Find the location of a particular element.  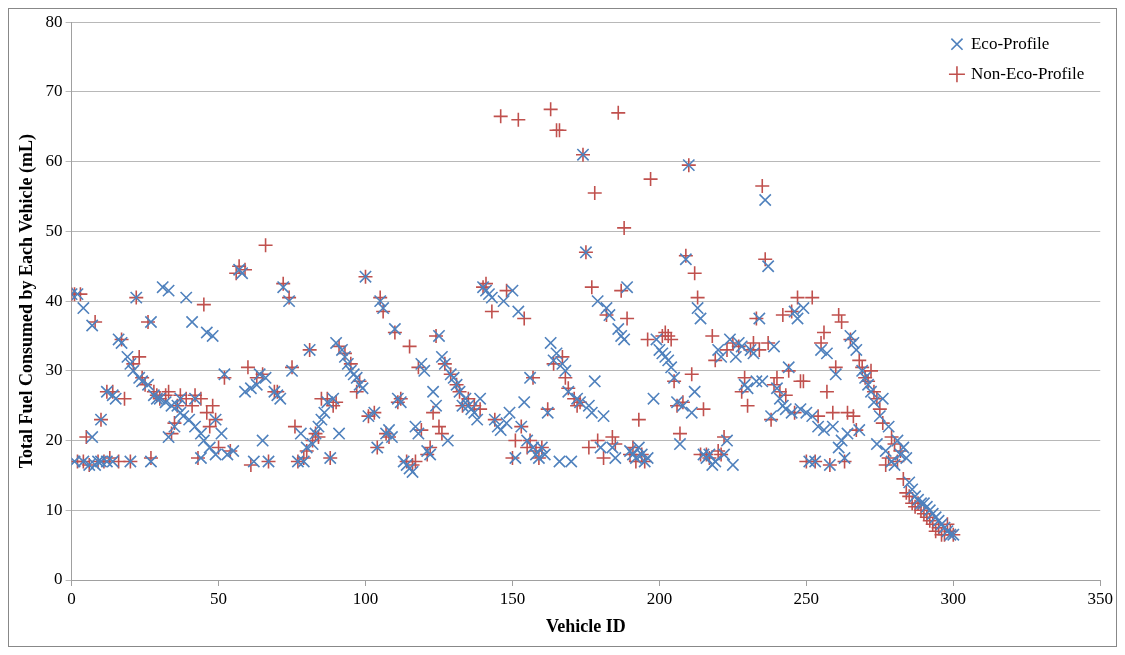

y-tick-label: 80 is located at coordinates (54, 21).